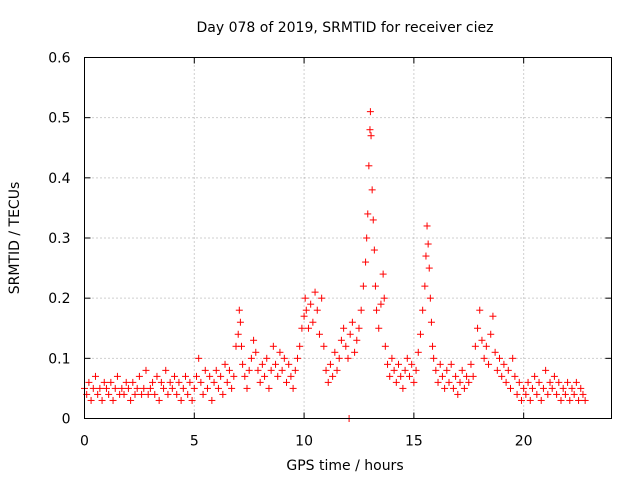 The height and width of the screenshot is (480, 640). What do you see at coordinates (59, 239) in the screenshot?
I see `y-tick-label: 0.3` at bounding box center [59, 239].